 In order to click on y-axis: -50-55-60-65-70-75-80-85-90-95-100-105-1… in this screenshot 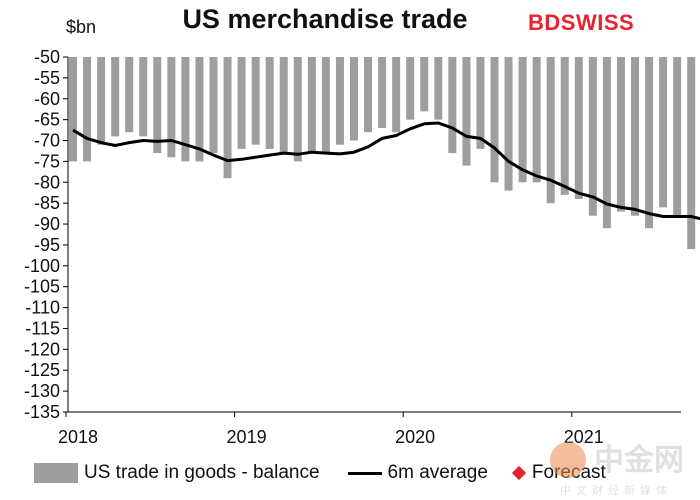, I will do `click(46, 234)`.